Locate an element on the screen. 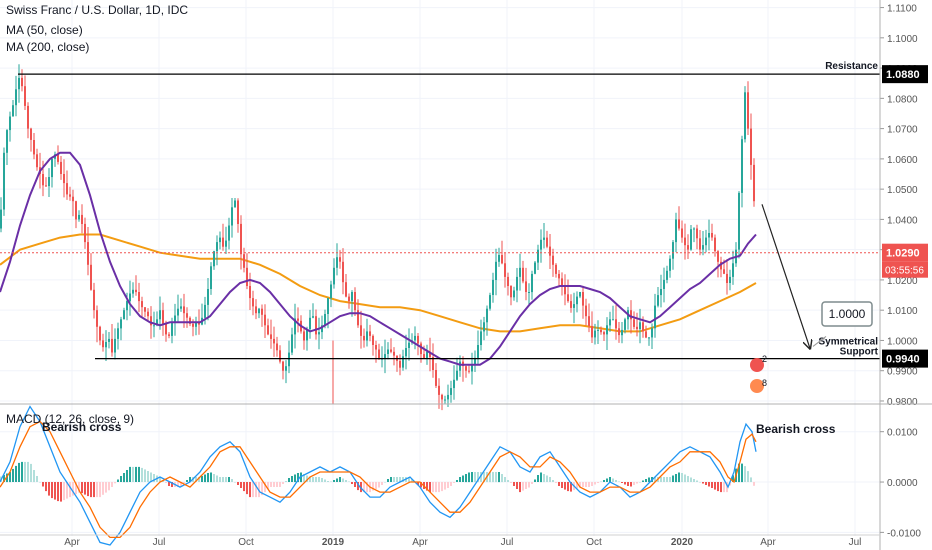 The image size is (932, 550). x-tick-label-0: Apr is located at coordinates (72, 542).